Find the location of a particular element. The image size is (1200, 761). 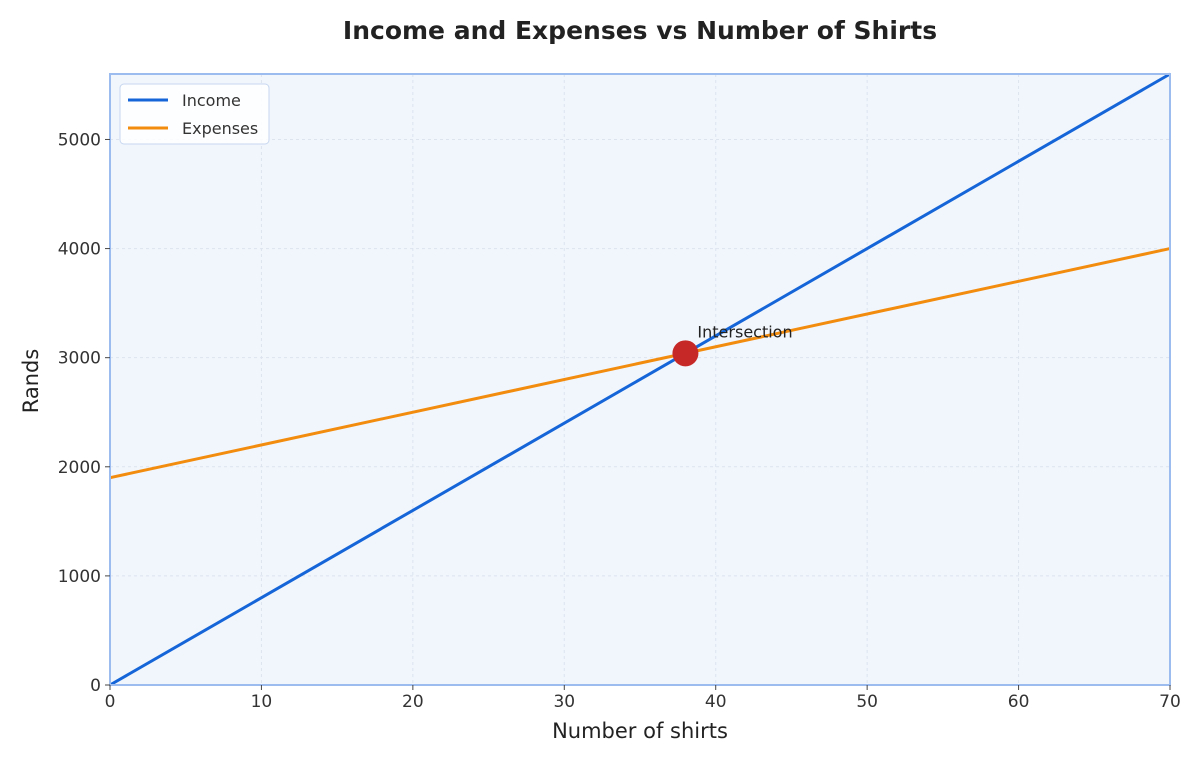

intersection-label: Intersection is located at coordinates (744, 331).